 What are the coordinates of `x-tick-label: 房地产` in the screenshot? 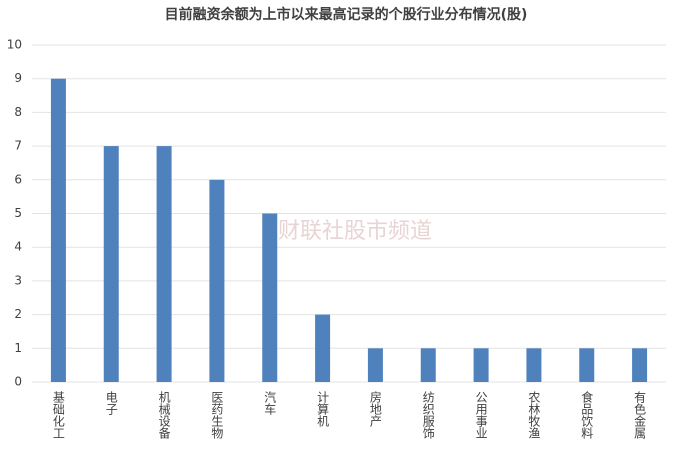 It's located at (375, 409).